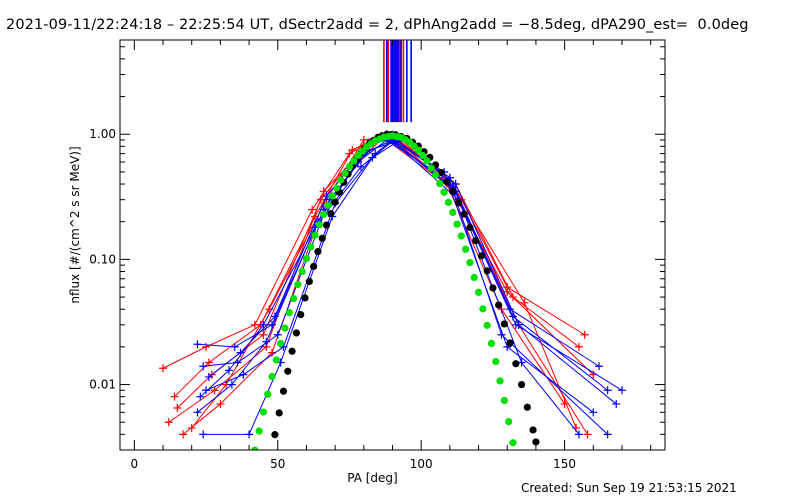  What do you see at coordinates (102, 385) in the screenshot?
I see `y-tick-label: 0.01` at bounding box center [102, 385].